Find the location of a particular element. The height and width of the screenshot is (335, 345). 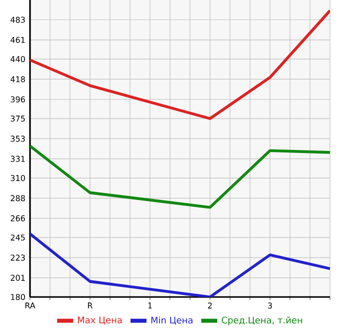

y-tick-label: 245 is located at coordinates (17, 237).